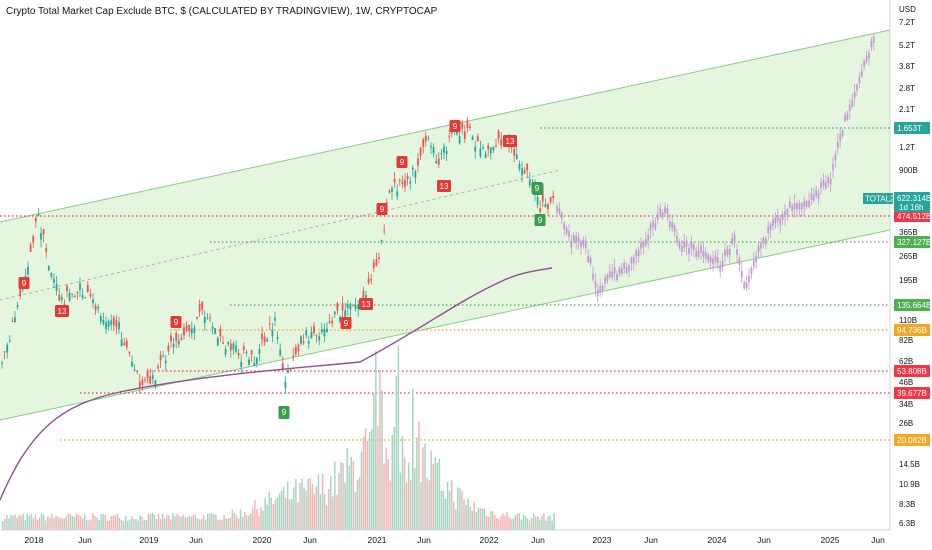  Describe the element at coordinates (912, 371) in the screenshot. I see `level-label: 53.808B` at that location.